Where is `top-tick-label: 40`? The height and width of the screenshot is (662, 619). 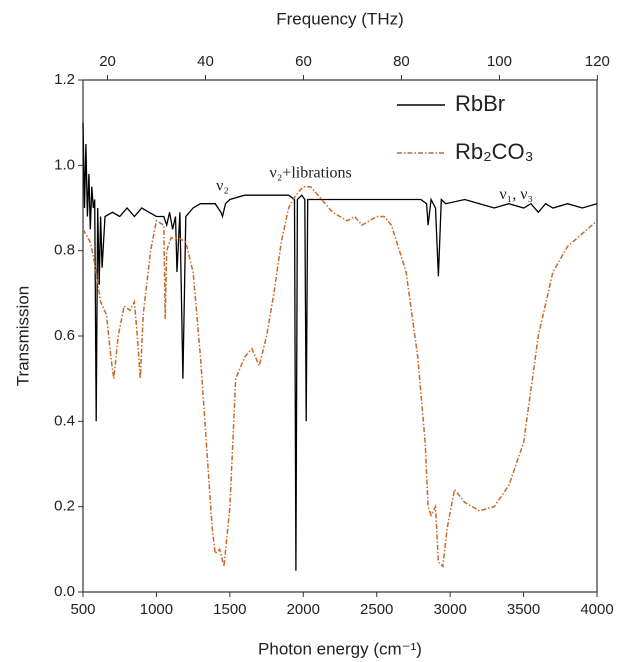 top-tick-label: 40 is located at coordinates (205, 61).